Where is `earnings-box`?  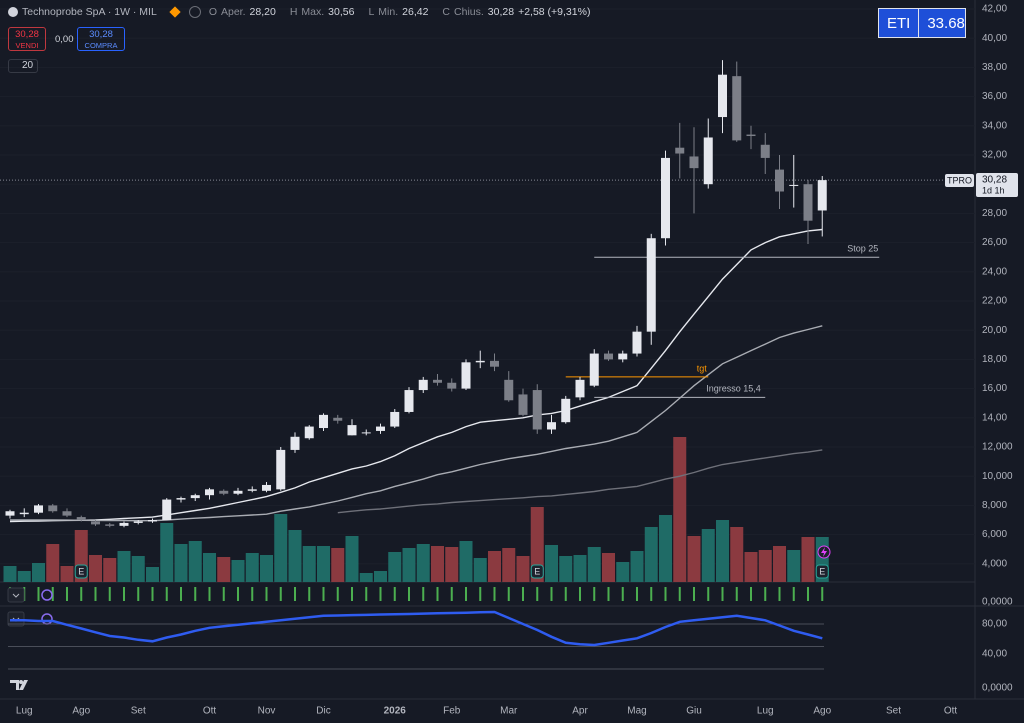 earnings-box is located at coordinates (822, 571).